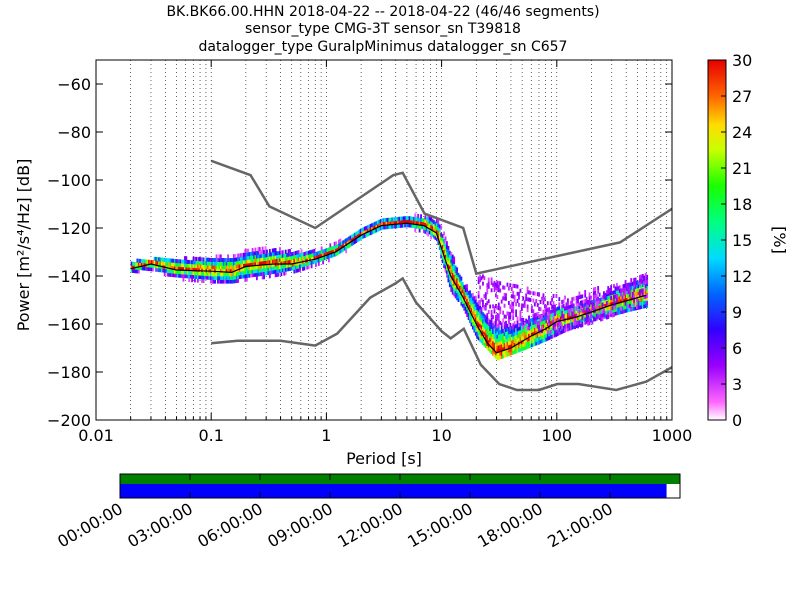 This screenshot has width=800, height=600. What do you see at coordinates (96, 435) in the screenshot?
I see `x-tick-label: 0.01` at bounding box center [96, 435].